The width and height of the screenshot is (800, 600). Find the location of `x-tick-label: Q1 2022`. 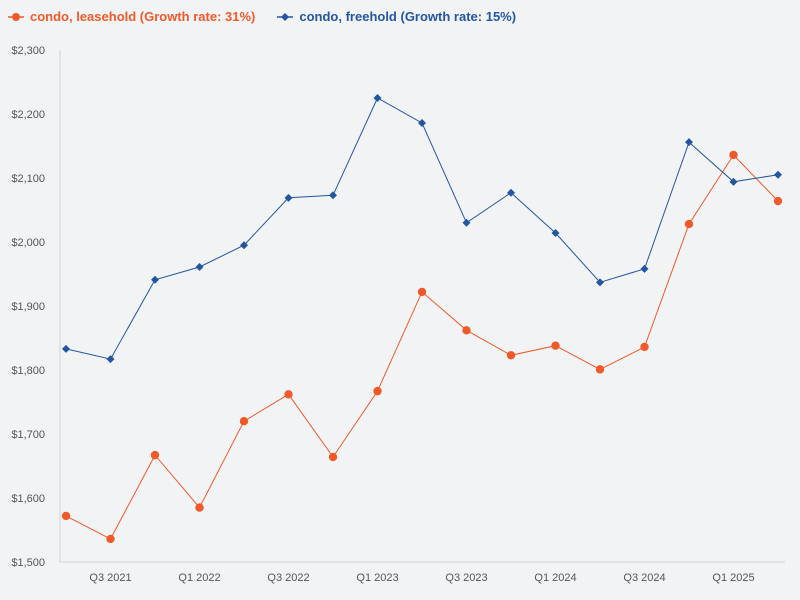

x-tick-label: Q1 2022 is located at coordinates (199, 578).